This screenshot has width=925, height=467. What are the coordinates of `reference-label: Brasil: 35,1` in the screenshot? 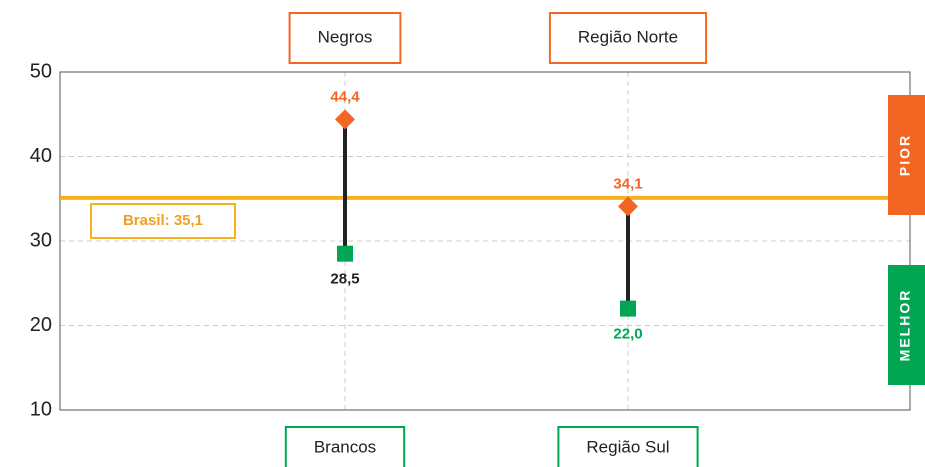 It's located at (163, 220).